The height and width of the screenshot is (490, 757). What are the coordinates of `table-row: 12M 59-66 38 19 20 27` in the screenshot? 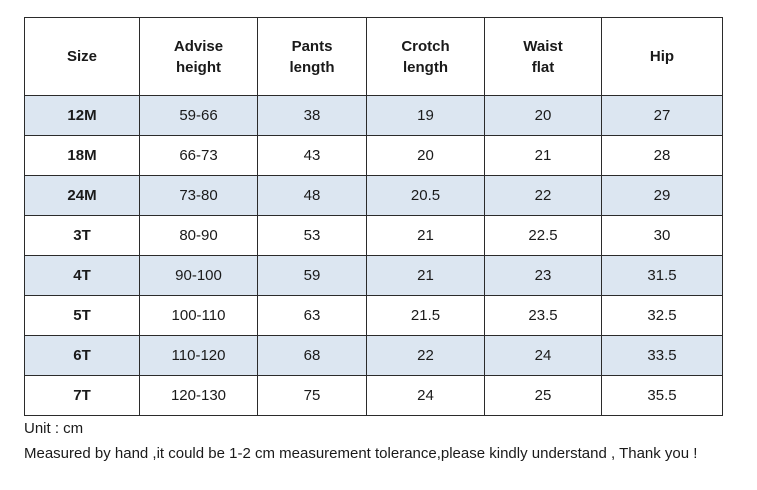 It's located at (373, 115).